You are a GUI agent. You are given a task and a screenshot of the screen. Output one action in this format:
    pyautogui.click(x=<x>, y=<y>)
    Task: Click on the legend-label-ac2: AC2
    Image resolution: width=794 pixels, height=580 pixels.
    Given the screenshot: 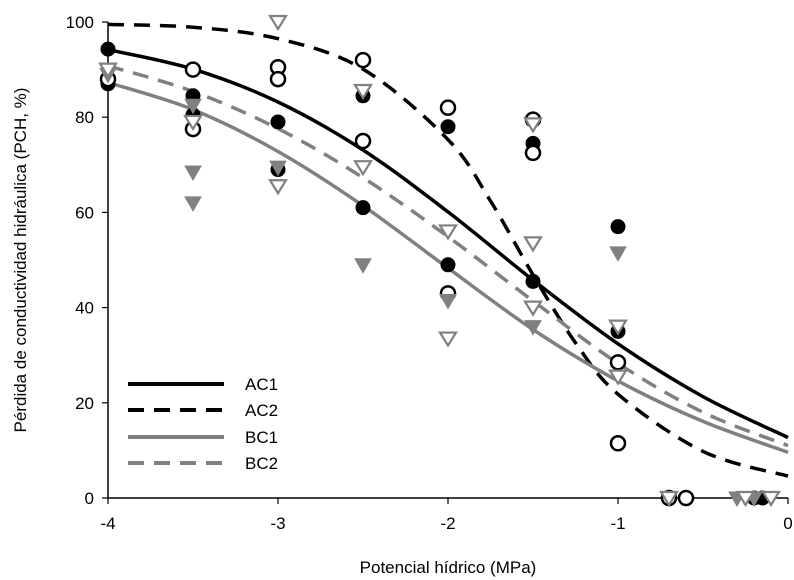 What is the action you would take?
    pyautogui.click(x=261, y=410)
    